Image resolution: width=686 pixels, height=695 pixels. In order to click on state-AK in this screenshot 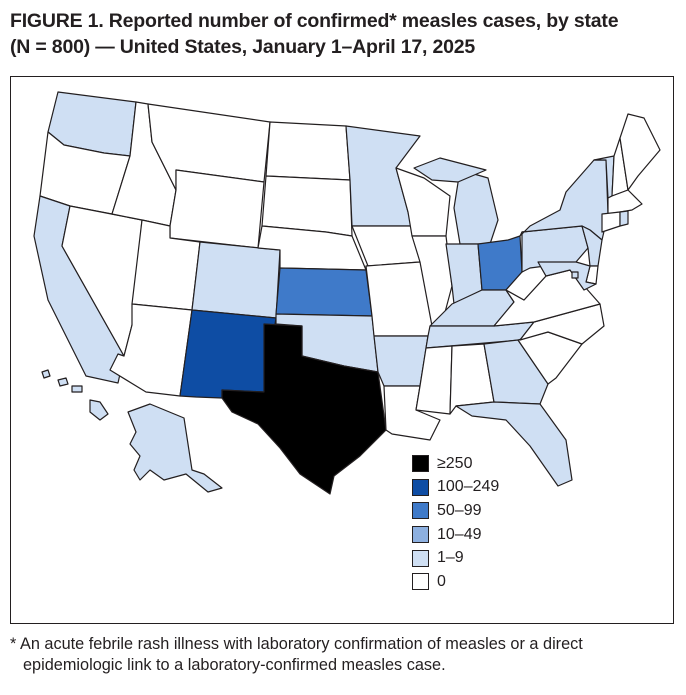, I will do `click(175, 448)`.